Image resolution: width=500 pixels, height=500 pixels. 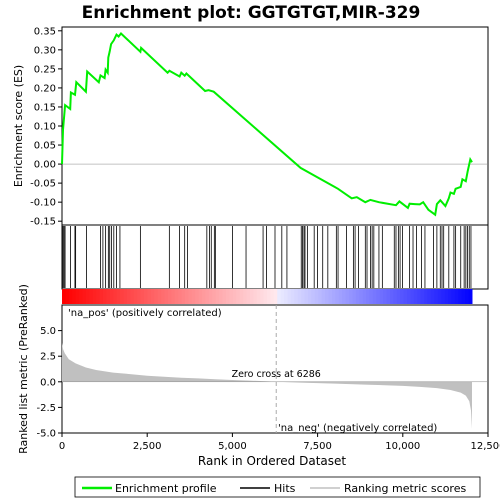 What do you see at coordinates (45, 88) in the screenshot?
I see `es-y-tick-label: 0.20` at bounding box center [45, 88].